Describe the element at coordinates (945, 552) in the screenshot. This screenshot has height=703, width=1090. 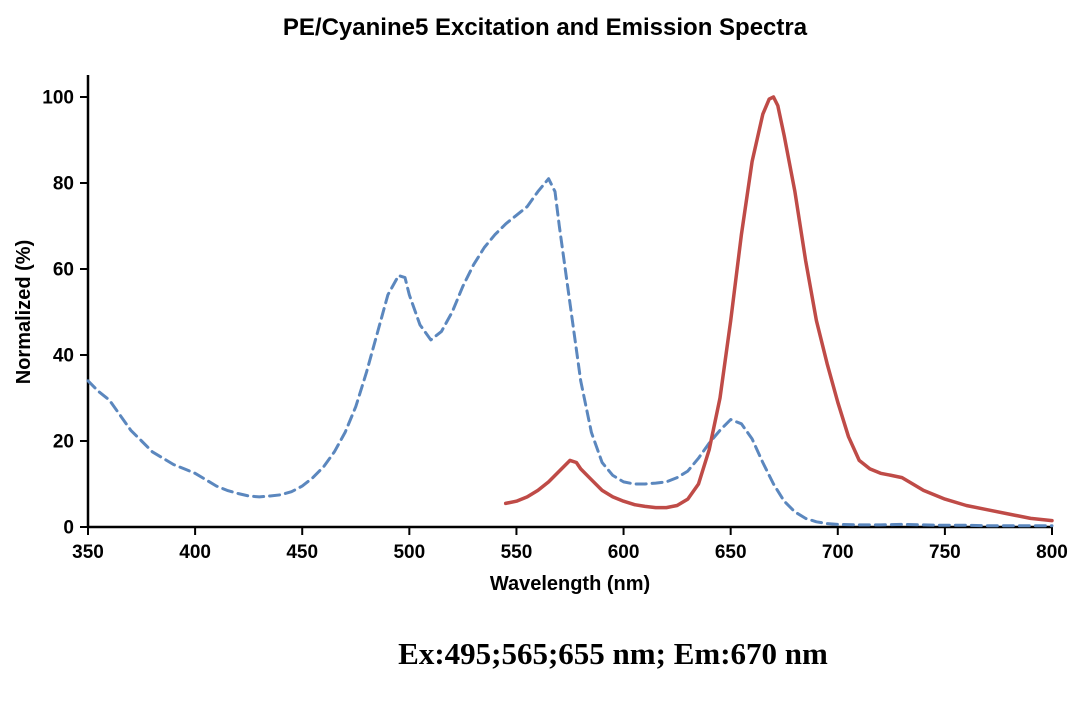
I see `x-tick-label: 750` at that location.